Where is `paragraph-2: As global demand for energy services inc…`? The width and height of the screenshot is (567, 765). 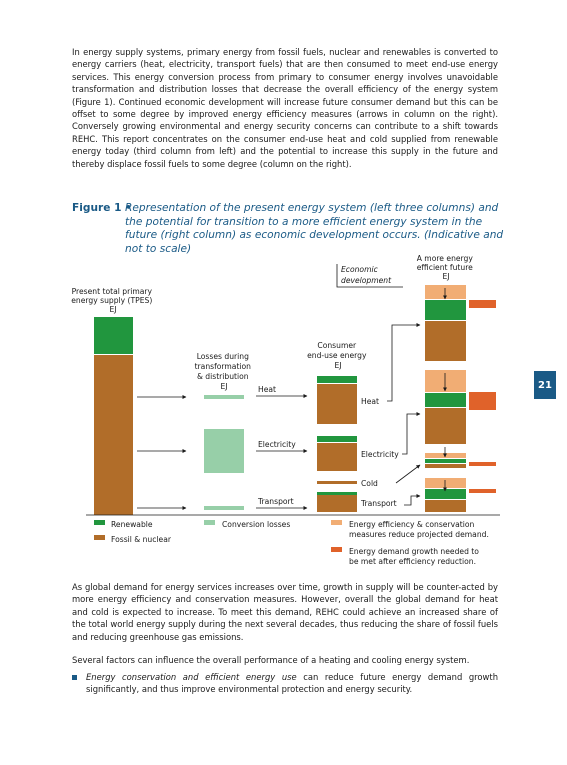 paragraph-2: As global demand for energy services inc… is located at coordinates (285, 612).